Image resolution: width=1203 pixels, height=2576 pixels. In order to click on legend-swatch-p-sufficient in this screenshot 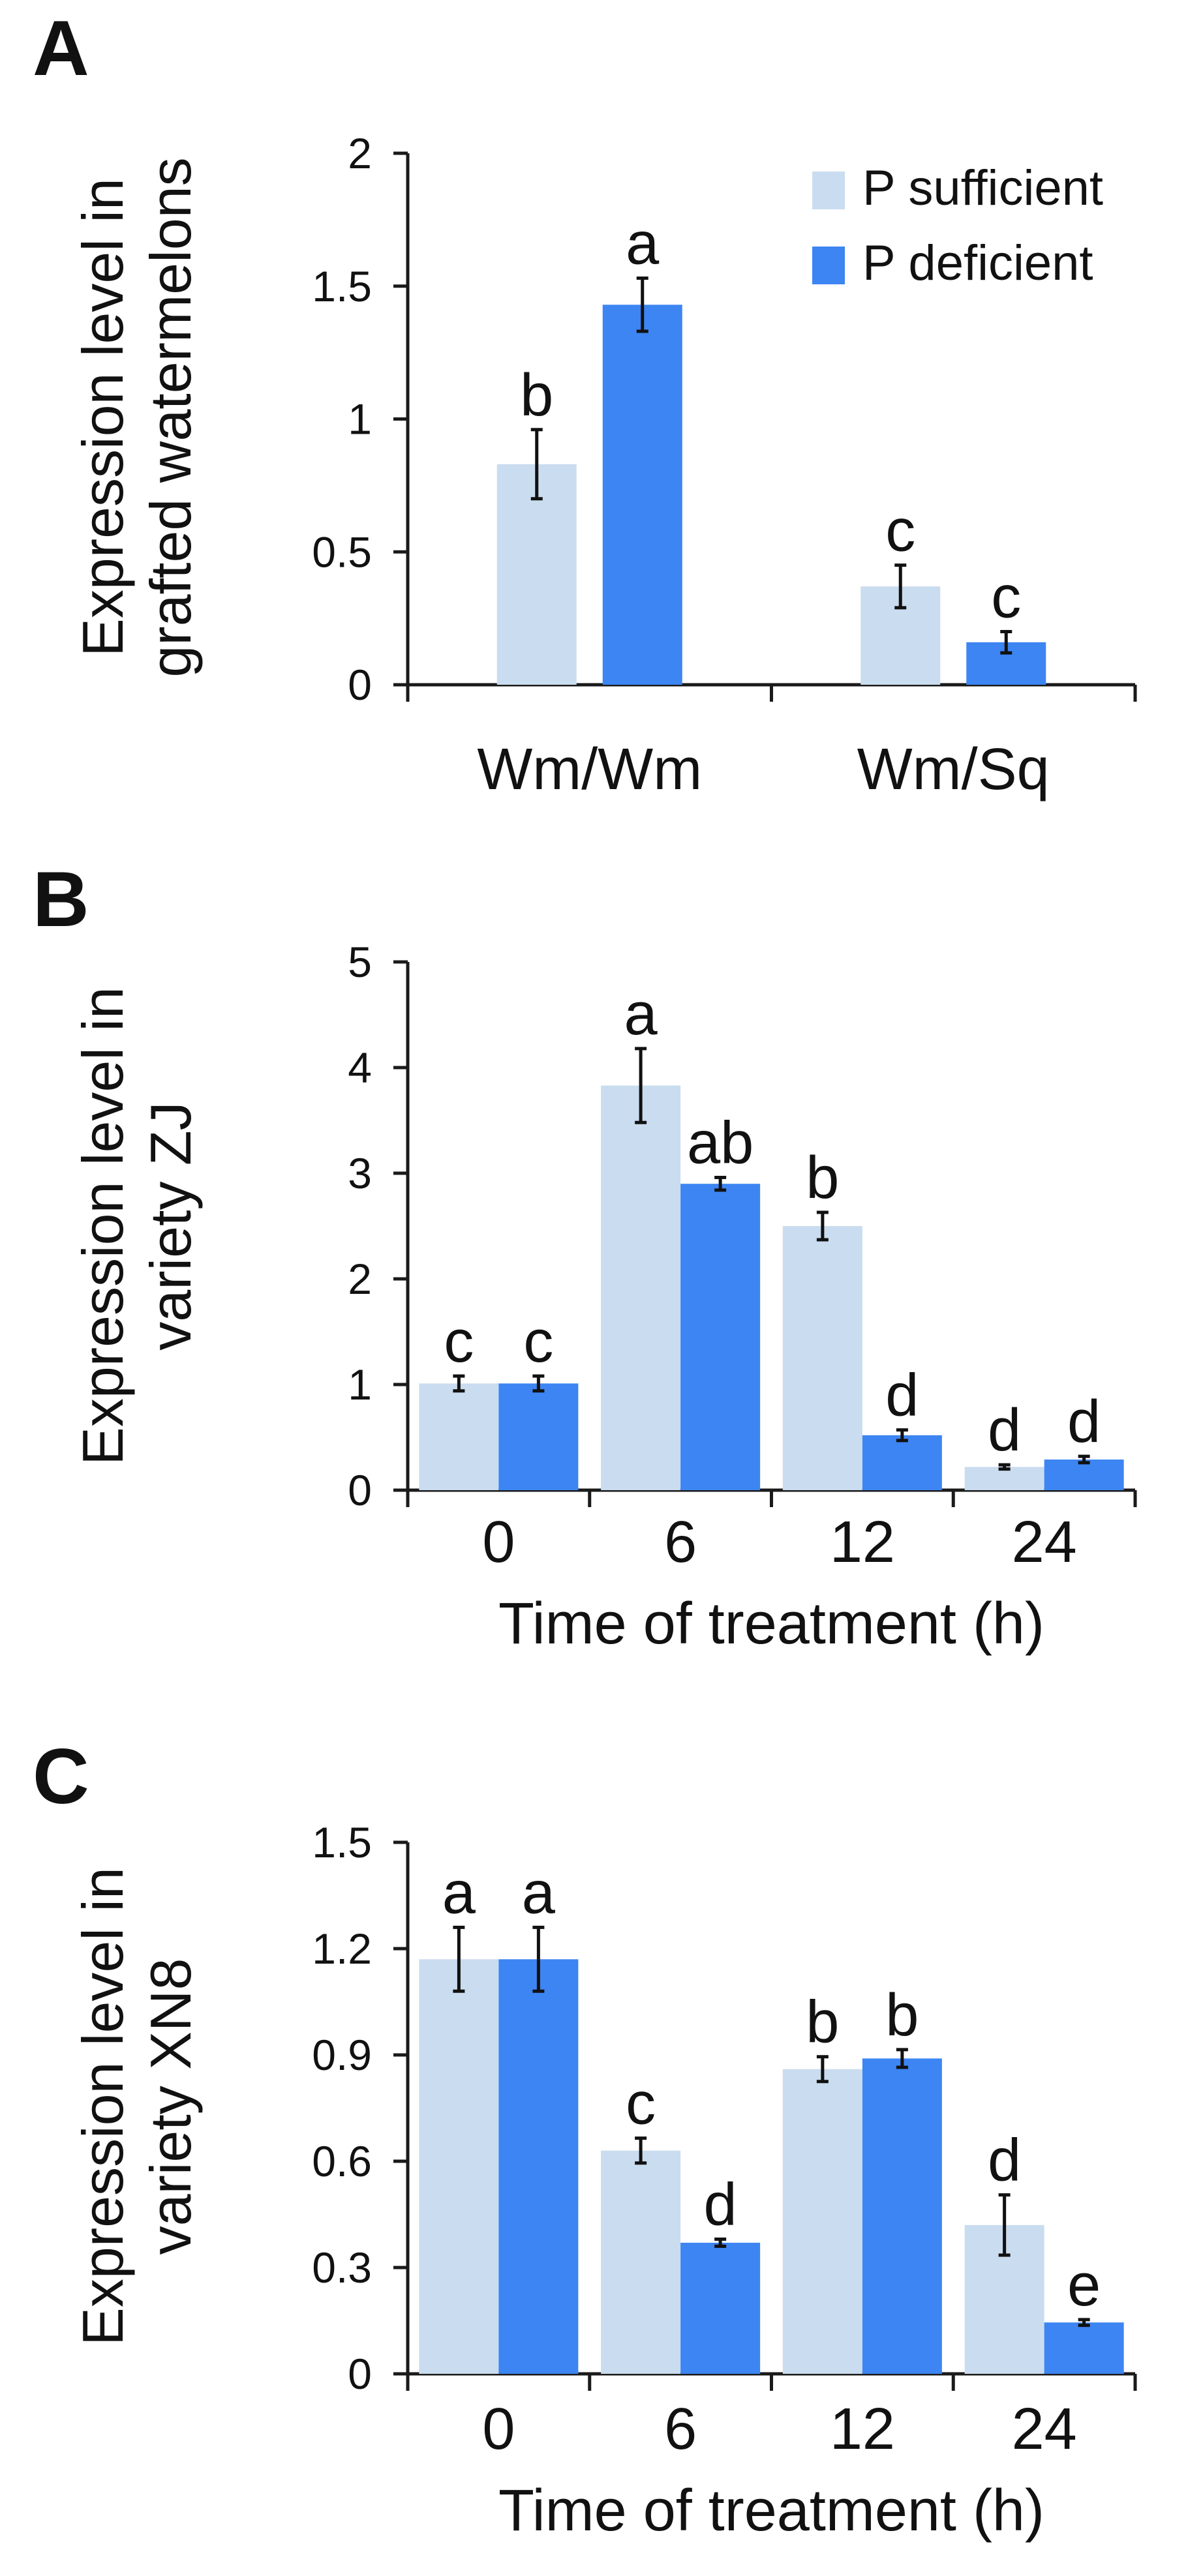, I will do `click(828, 190)`.